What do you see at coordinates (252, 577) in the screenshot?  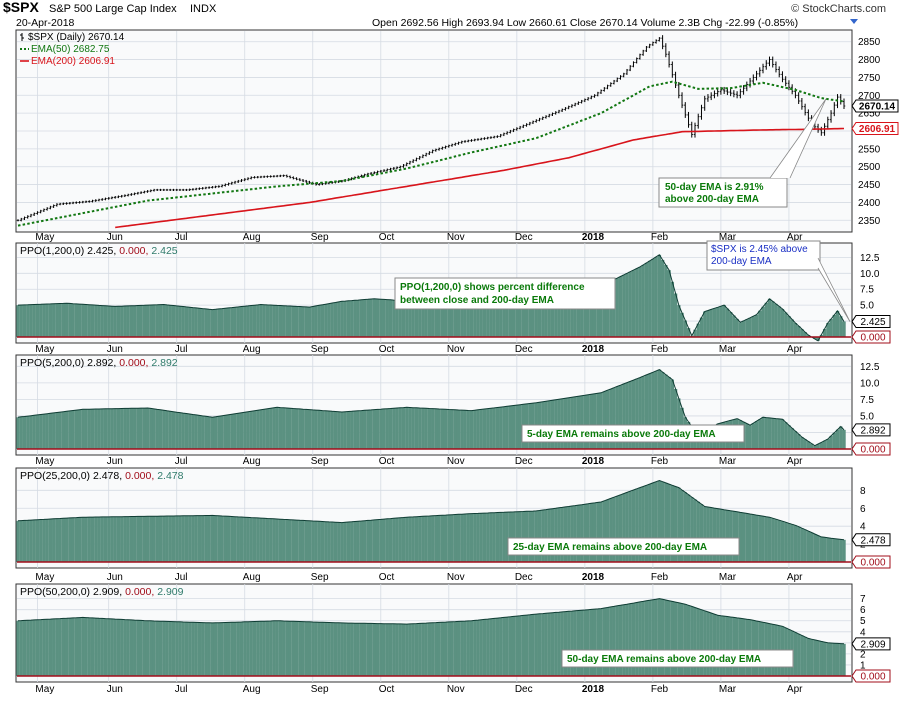 I see `x-tick-label: Aug` at bounding box center [252, 577].